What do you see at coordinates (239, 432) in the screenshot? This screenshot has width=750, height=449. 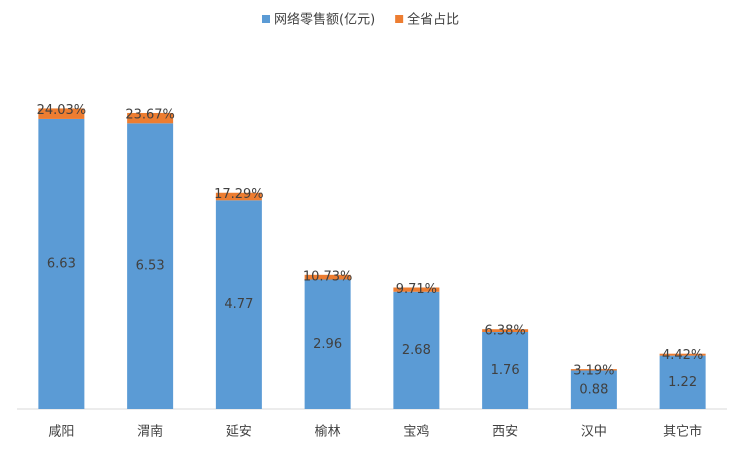 I see `x-tick-label: 延安` at bounding box center [239, 432].